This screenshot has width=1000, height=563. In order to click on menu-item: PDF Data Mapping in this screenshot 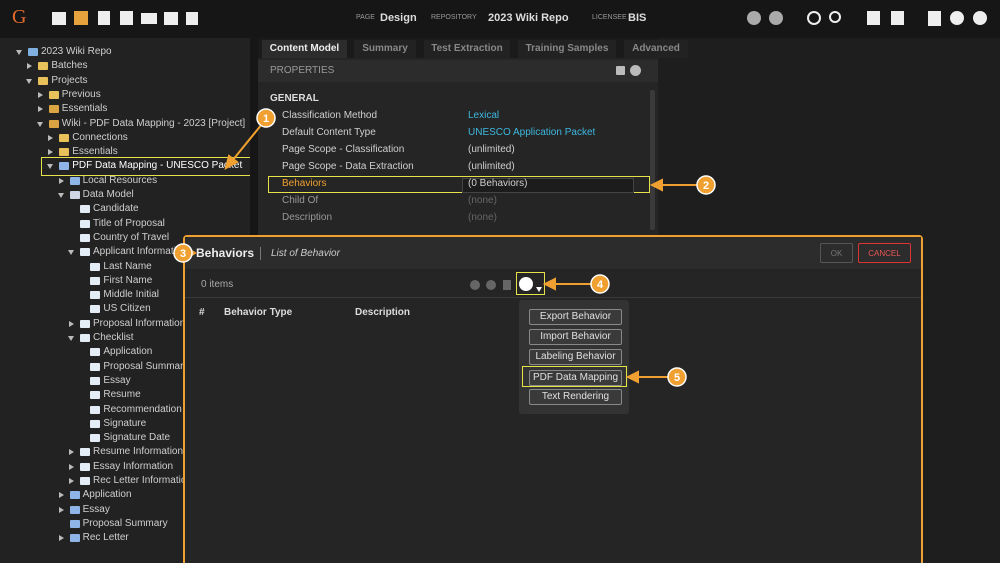, I will do `click(575, 378)`.